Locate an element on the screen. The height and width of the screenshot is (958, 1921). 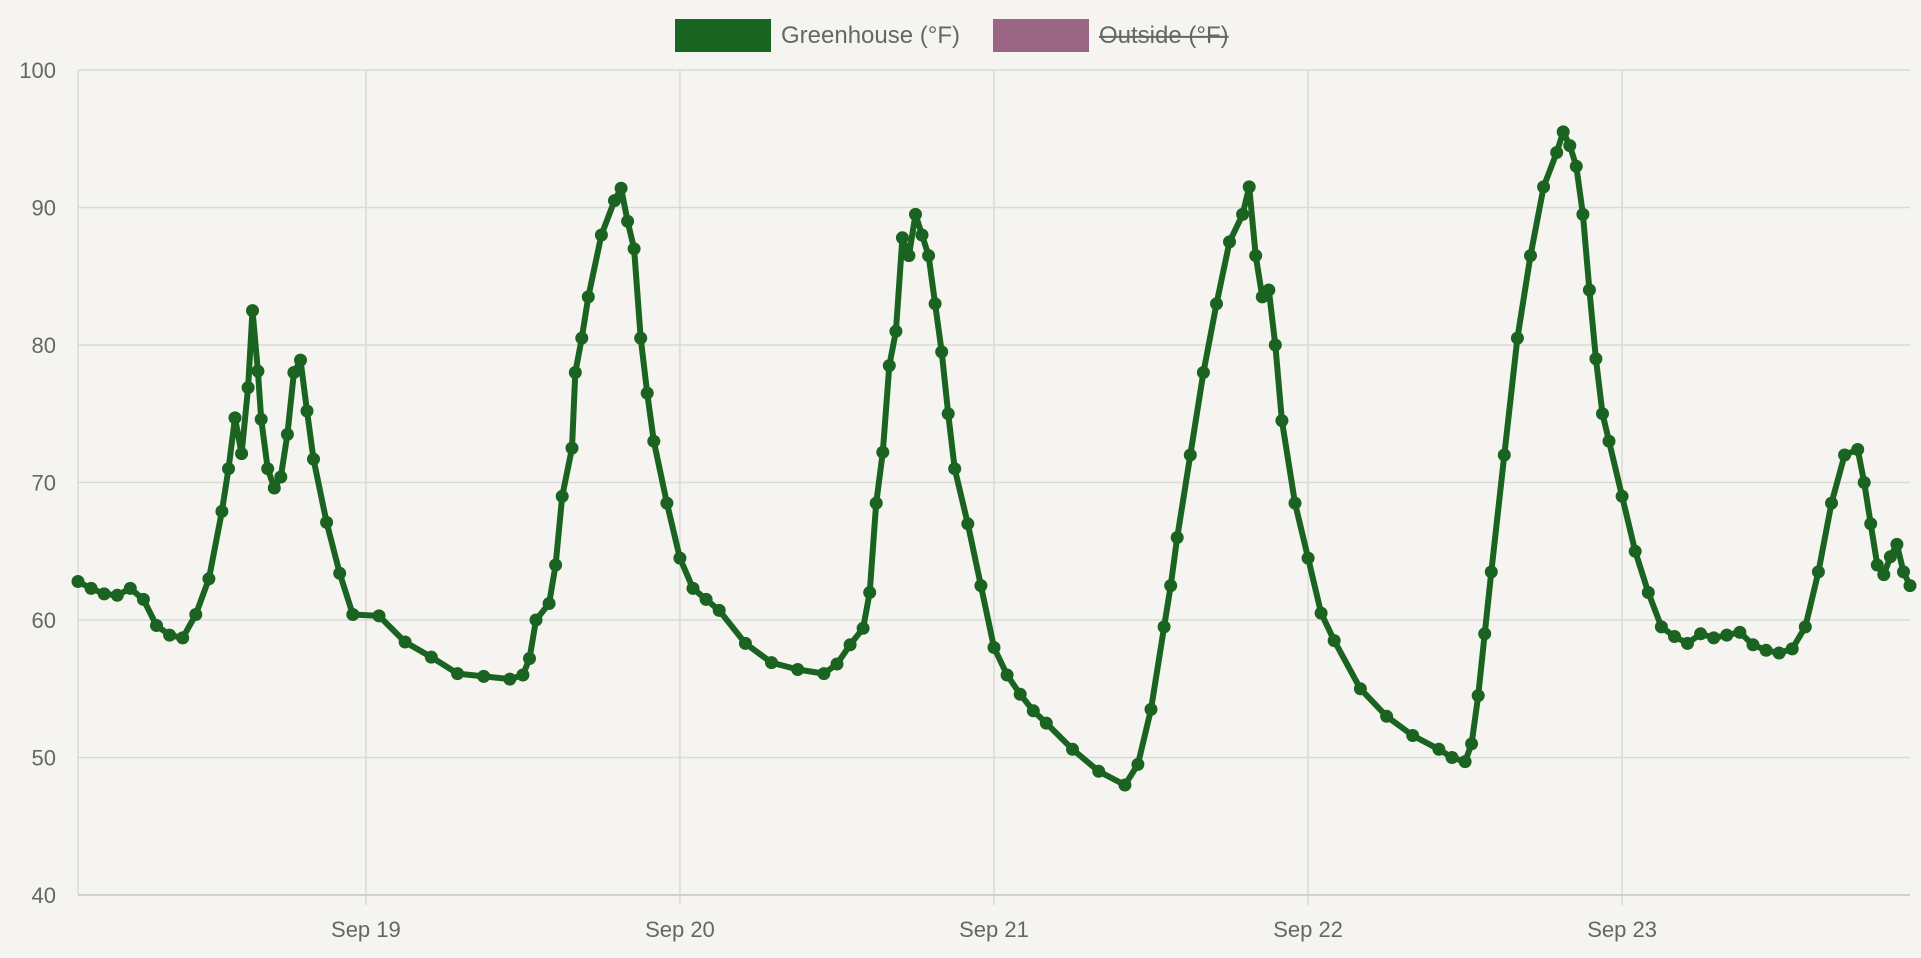
legend-item-outside: Outside (°F) is located at coordinates (1111, 35).